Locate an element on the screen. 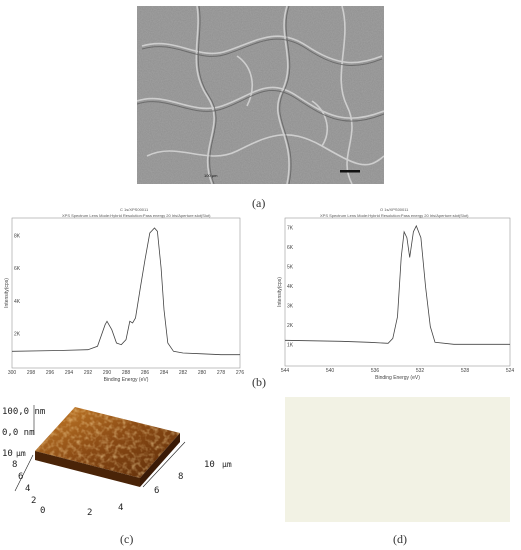 This screenshot has width=521, height=550. xps-left-title: C 1s/XPS00011 is located at coordinates (134, 209).